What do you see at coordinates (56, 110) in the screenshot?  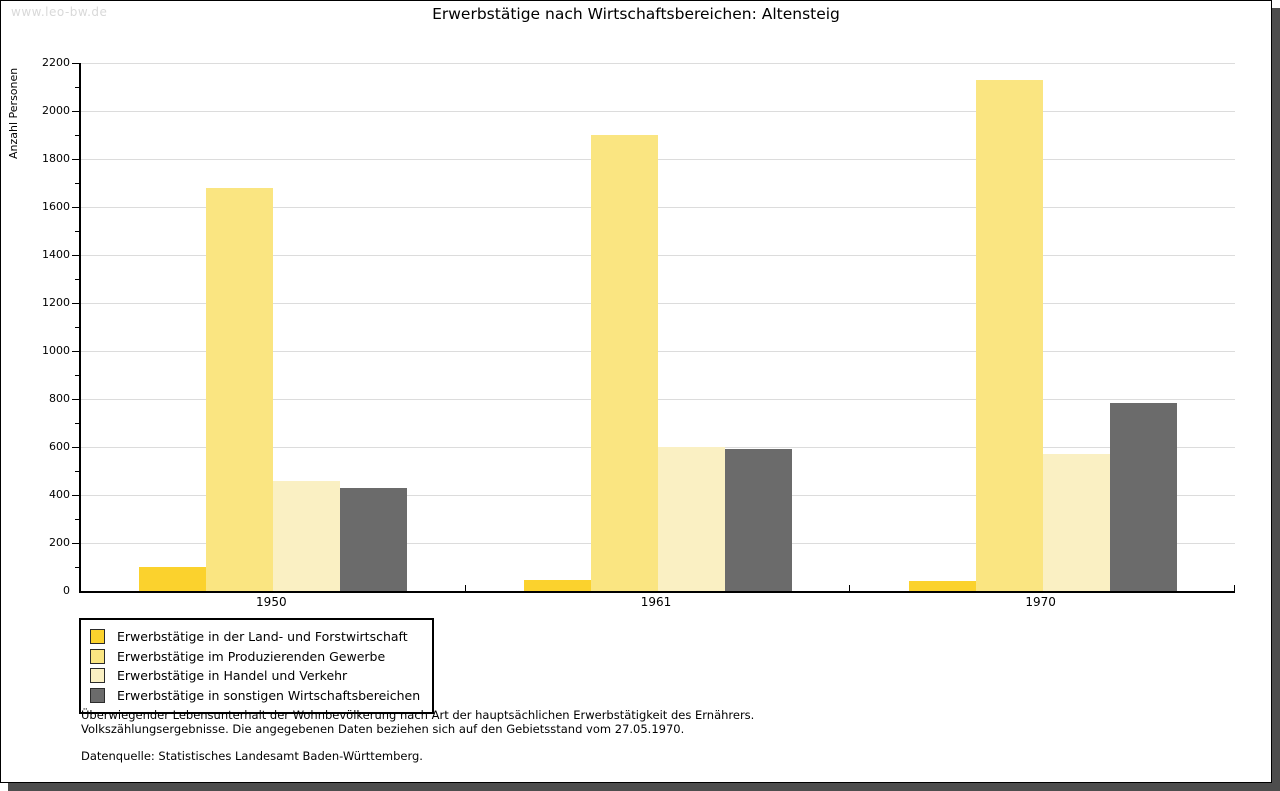 I see `y-tick-label: 2000` at bounding box center [56, 110].